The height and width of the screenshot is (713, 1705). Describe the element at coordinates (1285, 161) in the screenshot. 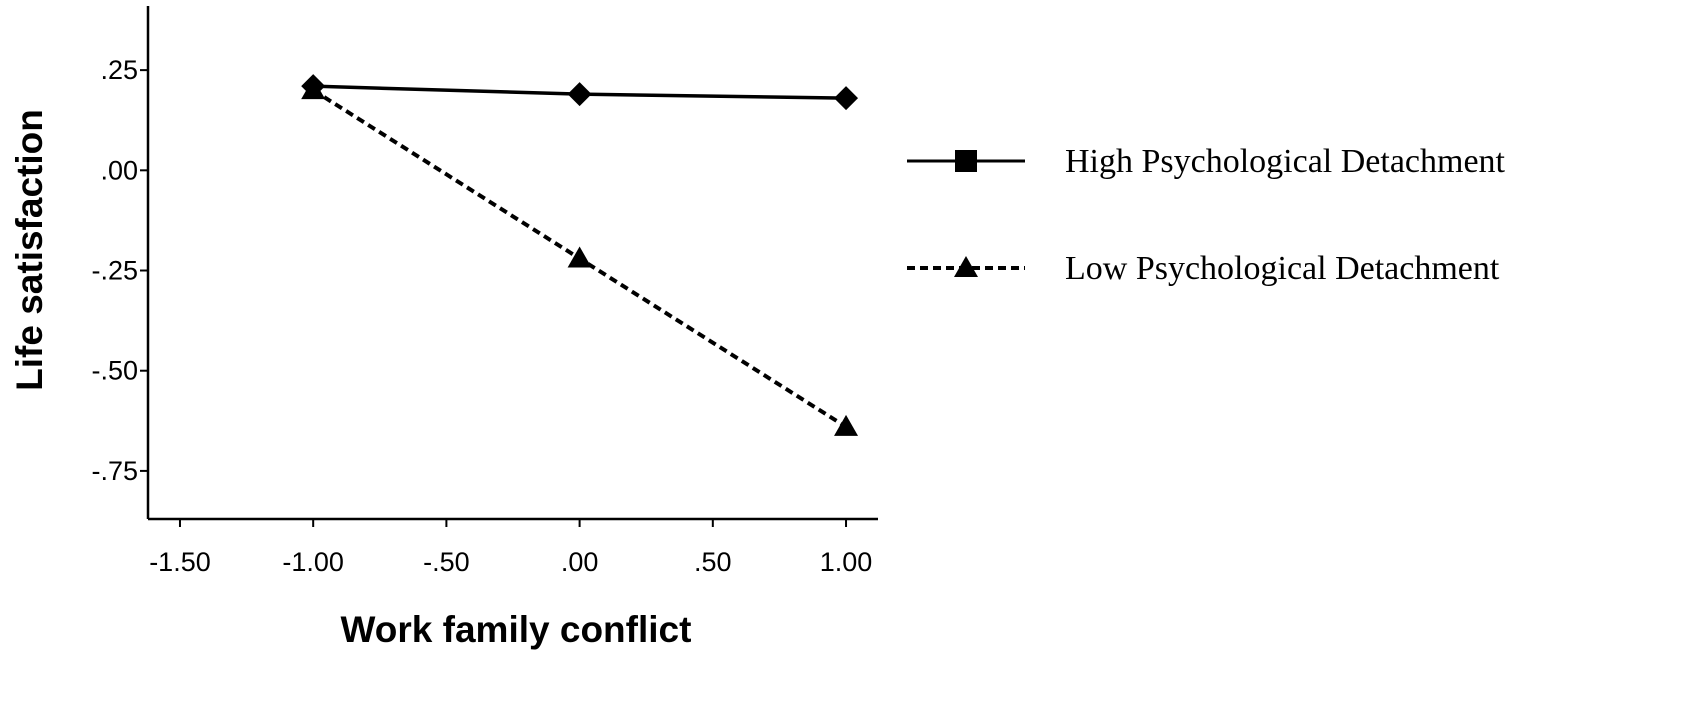

I see `legend-label-1: High Psychological Detachment` at that location.